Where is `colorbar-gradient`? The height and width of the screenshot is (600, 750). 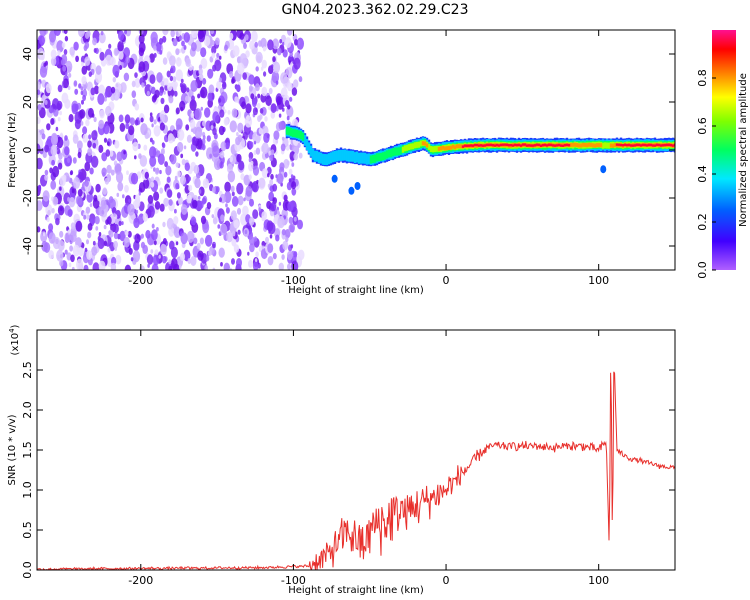
colorbar-gradient is located at coordinates (724, 150).